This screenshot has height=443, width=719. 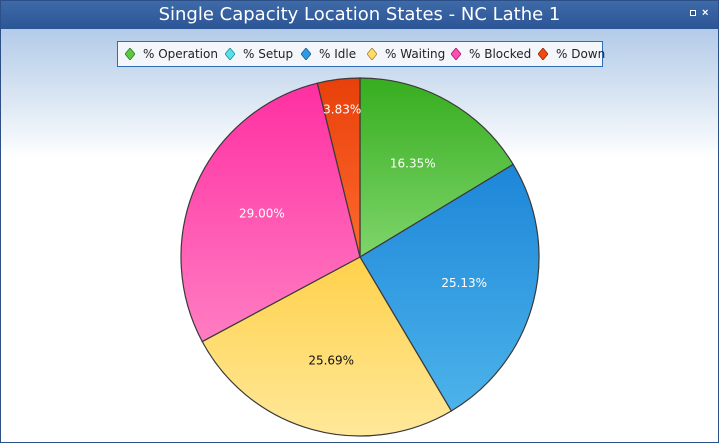 I want to click on pie-slice-blocked, so click(x=270, y=212).